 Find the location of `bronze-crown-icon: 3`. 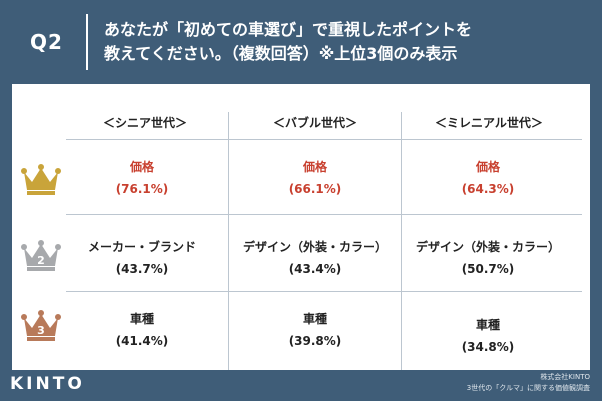

bronze-crown-icon: 3 is located at coordinates (41, 325).